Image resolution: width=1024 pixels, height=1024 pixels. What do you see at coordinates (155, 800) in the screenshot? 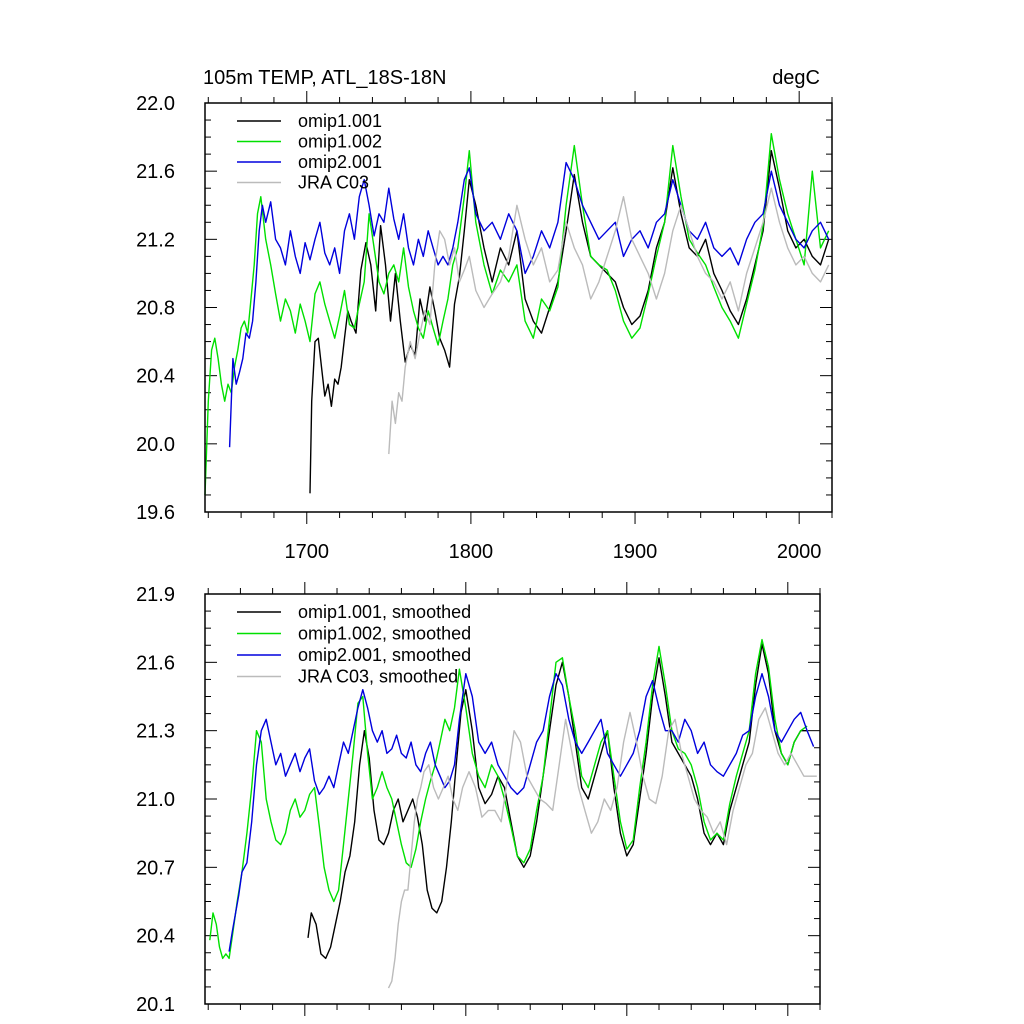
I see `y-tick-label: 21.0` at bounding box center [155, 800].